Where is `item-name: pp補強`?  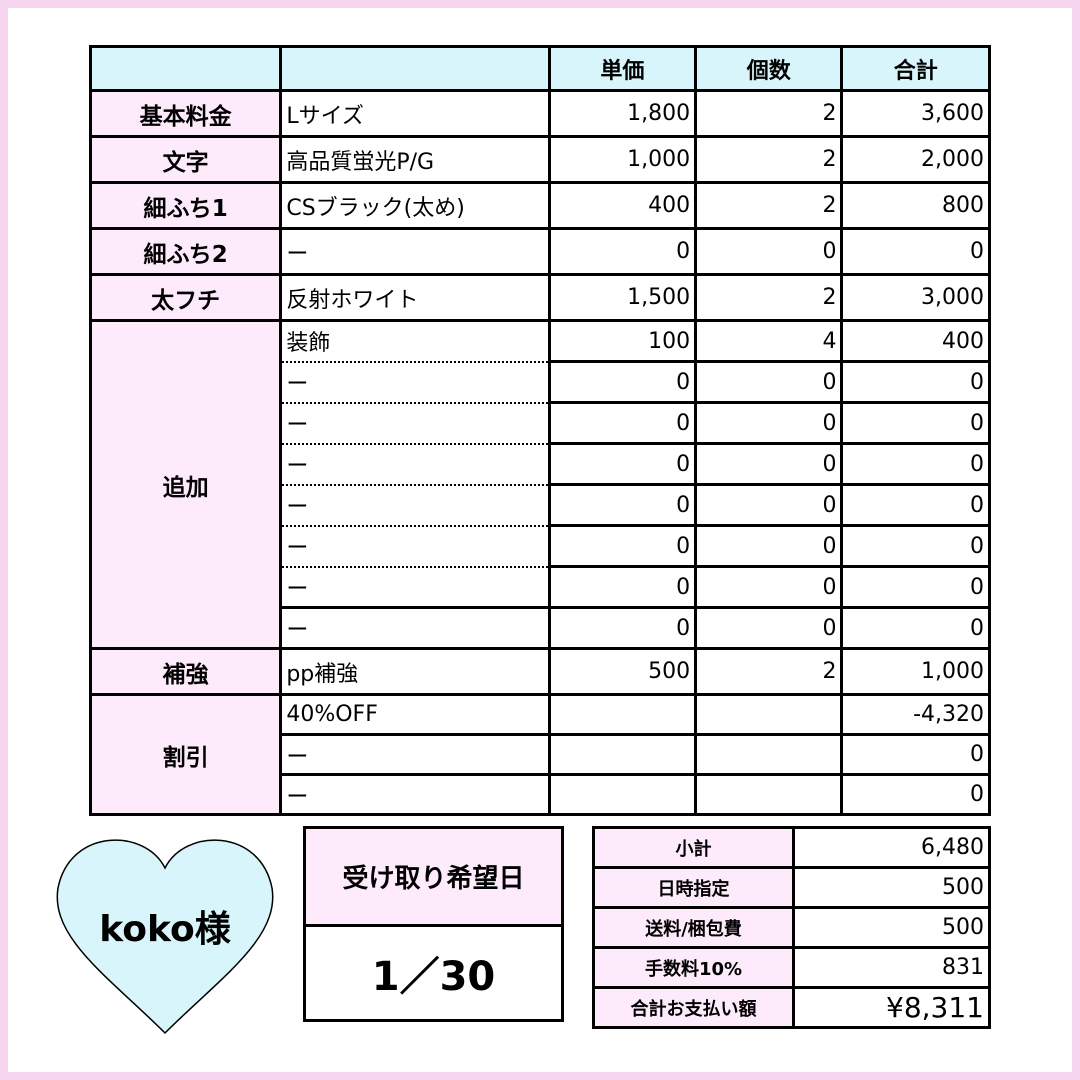 item-name: pp補強 is located at coordinates (415, 671).